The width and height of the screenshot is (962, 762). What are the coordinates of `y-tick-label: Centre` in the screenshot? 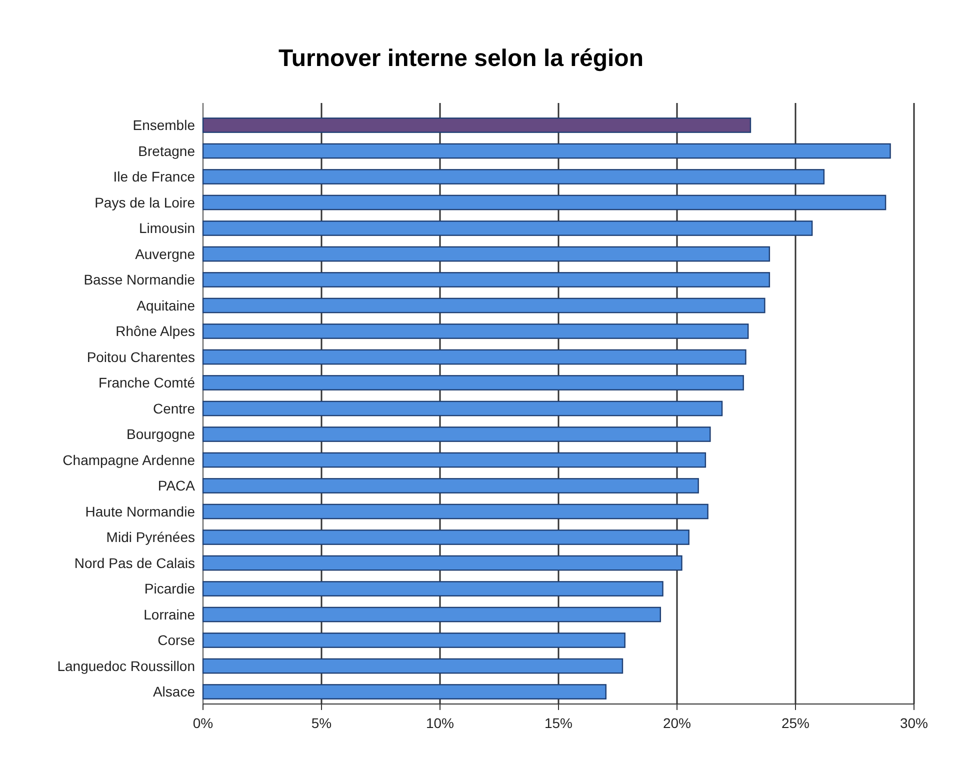 It's located at (174, 408).